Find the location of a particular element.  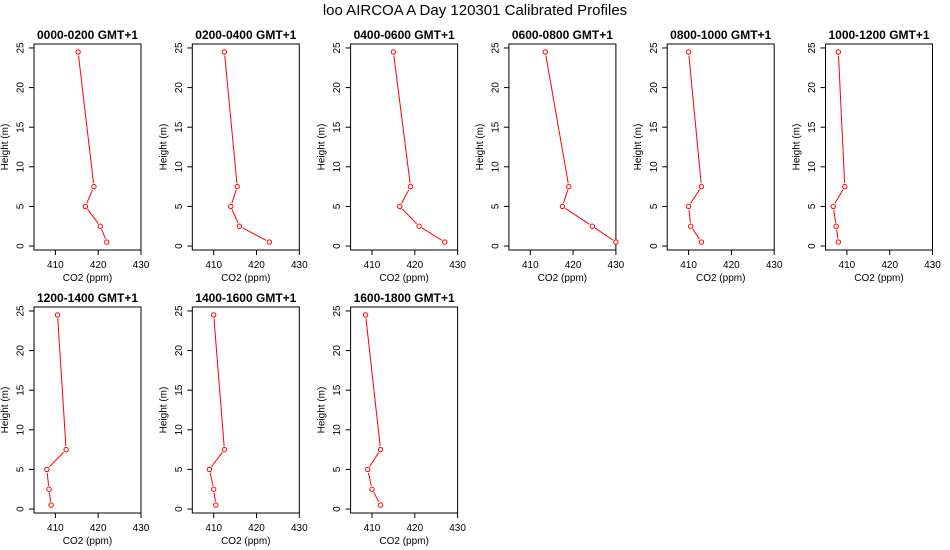

panel-title: 0800-1000 GMT+1 is located at coordinates (720, 35).